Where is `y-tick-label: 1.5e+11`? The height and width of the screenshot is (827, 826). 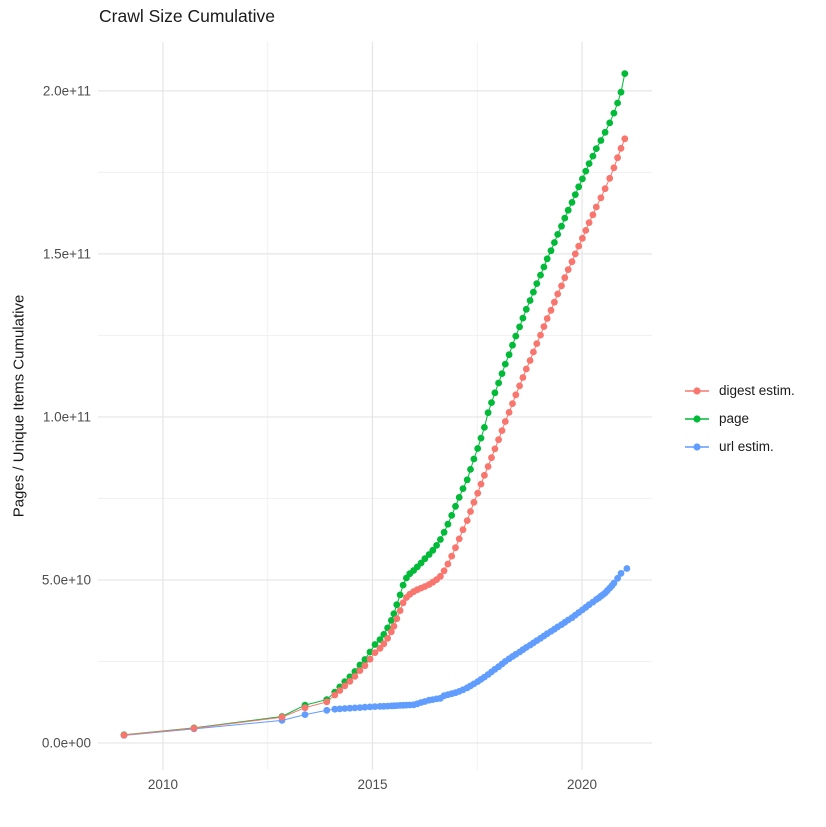 y-tick-label: 1.5e+11 is located at coordinates (67, 253).